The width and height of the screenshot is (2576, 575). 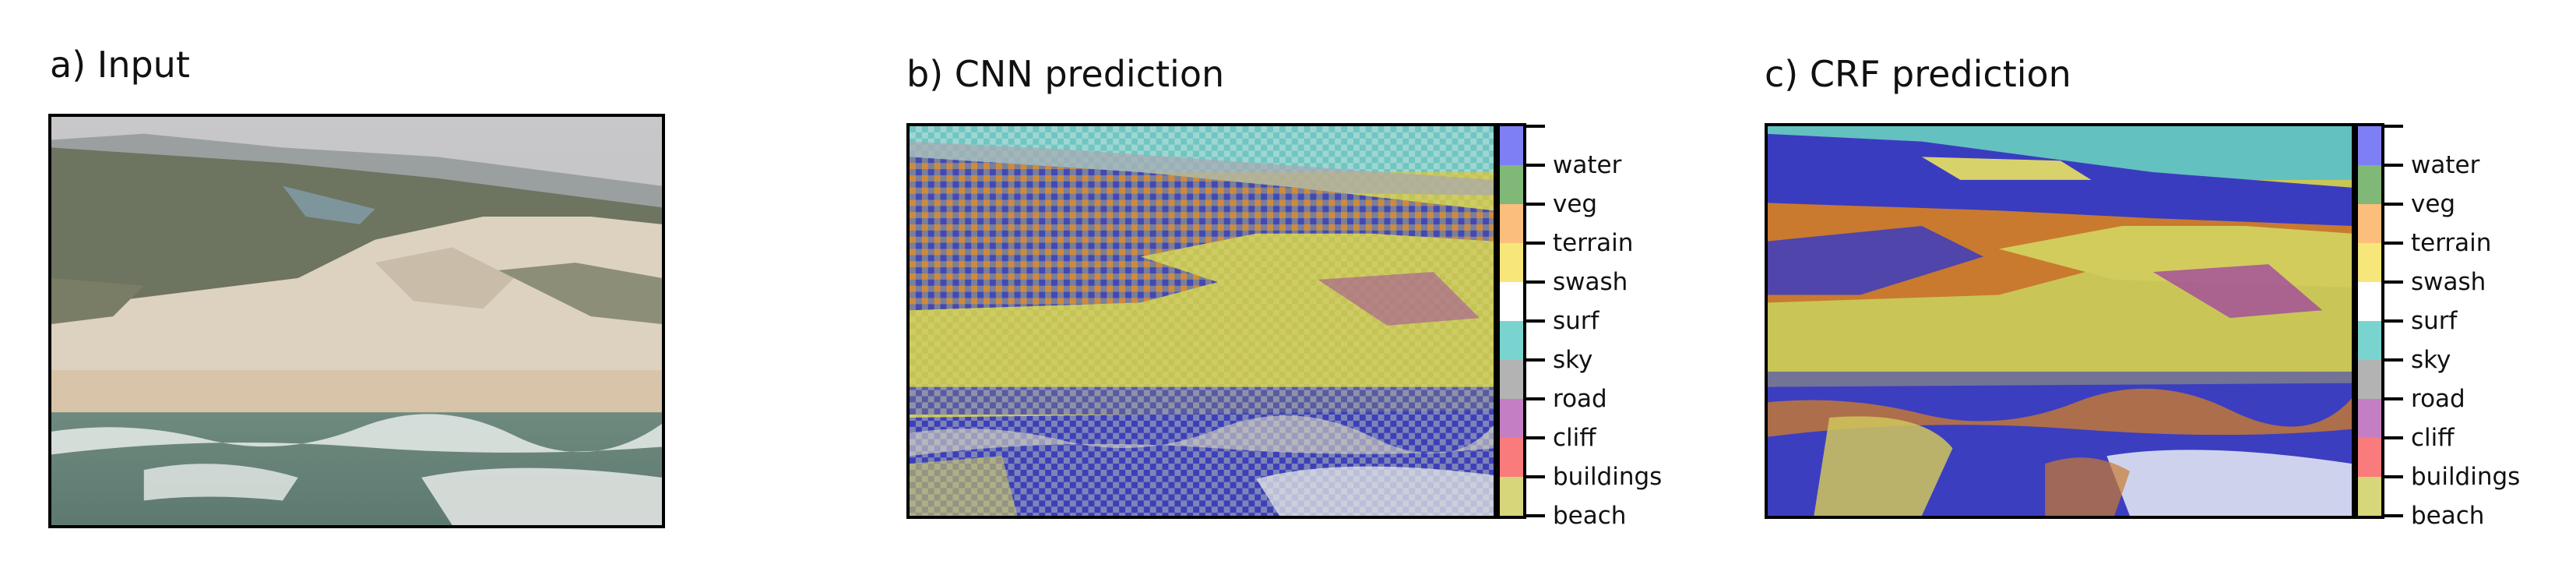 What do you see at coordinates (1065, 74) in the screenshot?
I see `panel-b-title: b) CNN prediction` at bounding box center [1065, 74].